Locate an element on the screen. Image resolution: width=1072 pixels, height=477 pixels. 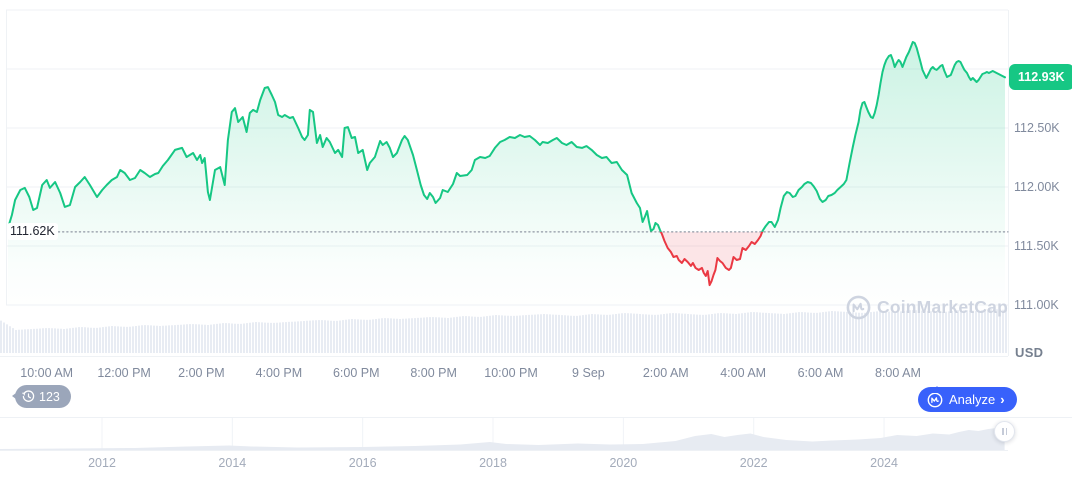
history-clock-icon is located at coordinates (28, 396).